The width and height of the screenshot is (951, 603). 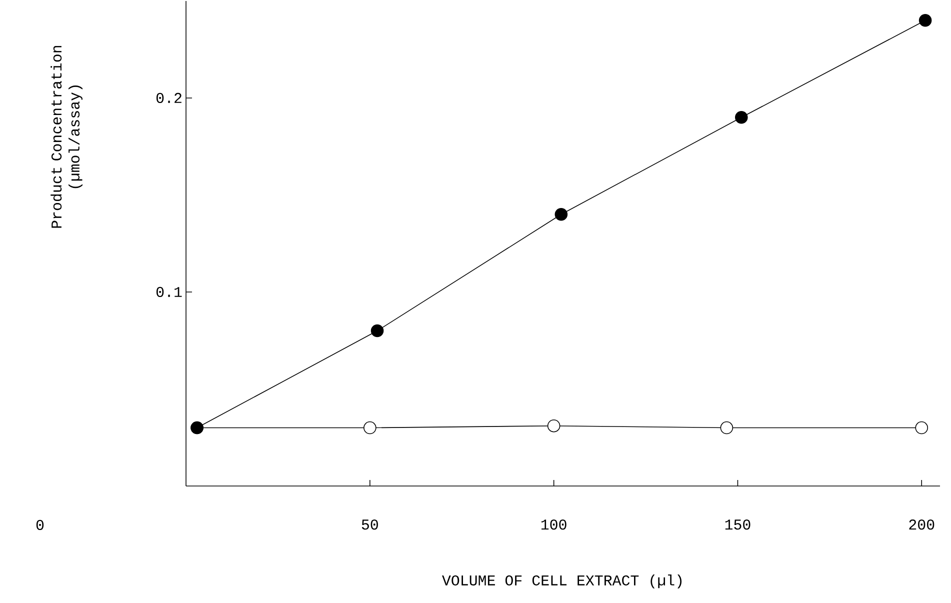 I want to click on y-axis-title: Product Concentration (µmol/assay), so click(x=66, y=137).